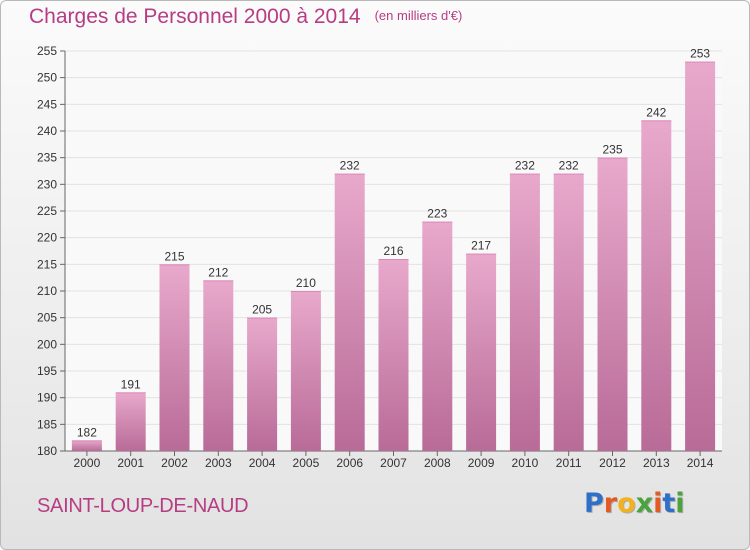 The image size is (750, 550). What do you see at coordinates (612, 463) in the screenshot?
I see `x-tick-label: 2012` at bounding box center [612, 463].